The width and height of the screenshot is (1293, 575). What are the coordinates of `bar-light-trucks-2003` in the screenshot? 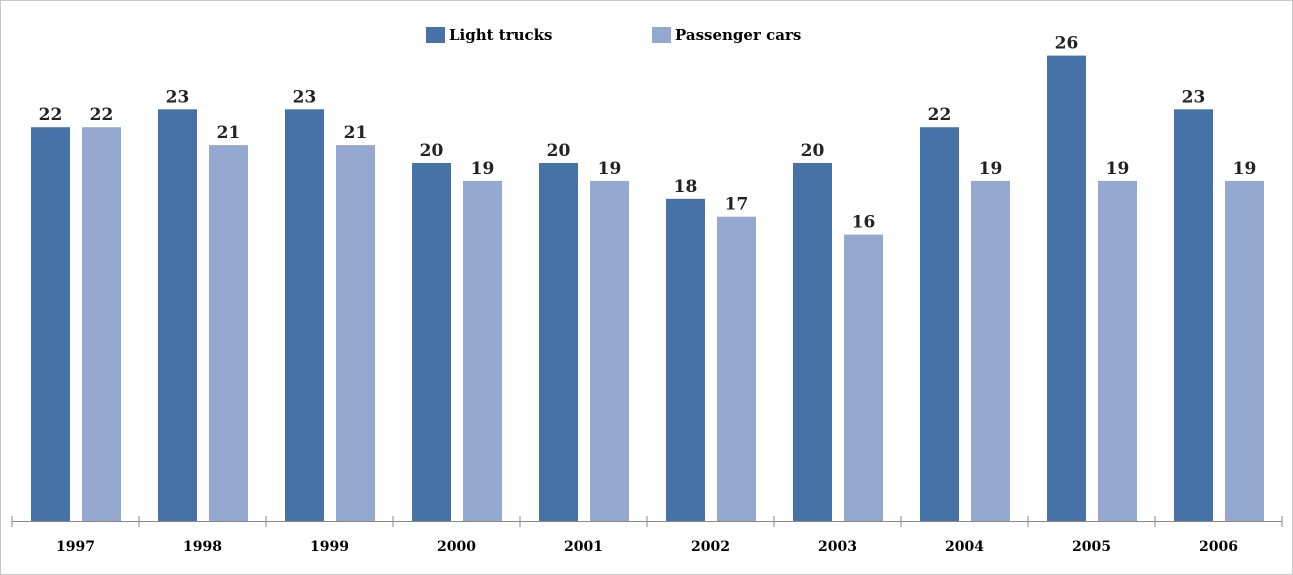 It's located at (812, 342).